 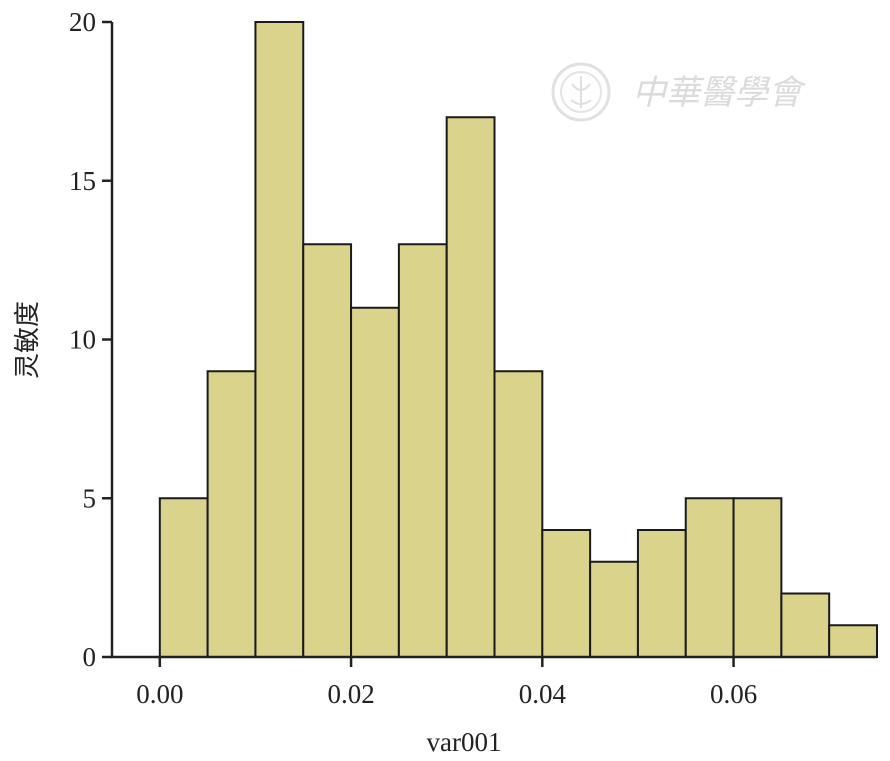 I want to click on x-tick-label: 0.06, so click(x=733, y=694).